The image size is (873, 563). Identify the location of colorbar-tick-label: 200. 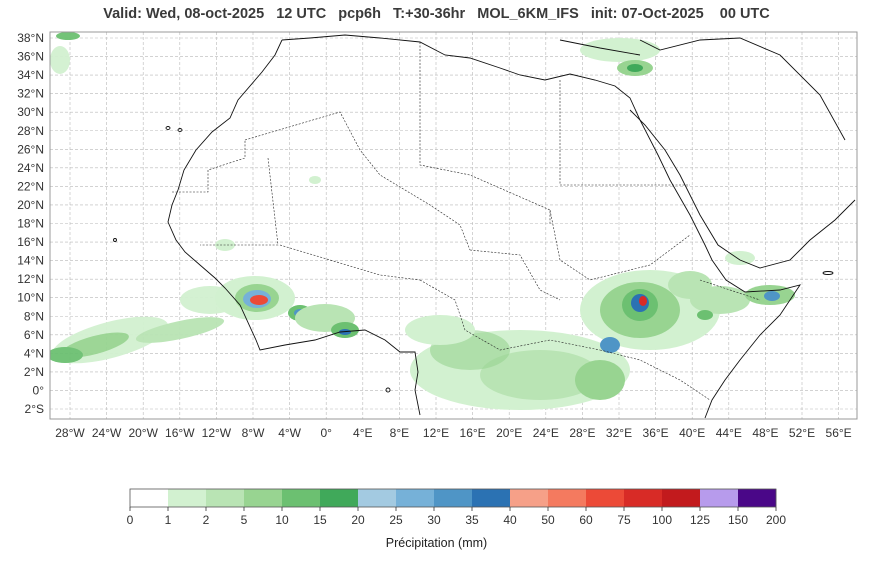
(776, 520).